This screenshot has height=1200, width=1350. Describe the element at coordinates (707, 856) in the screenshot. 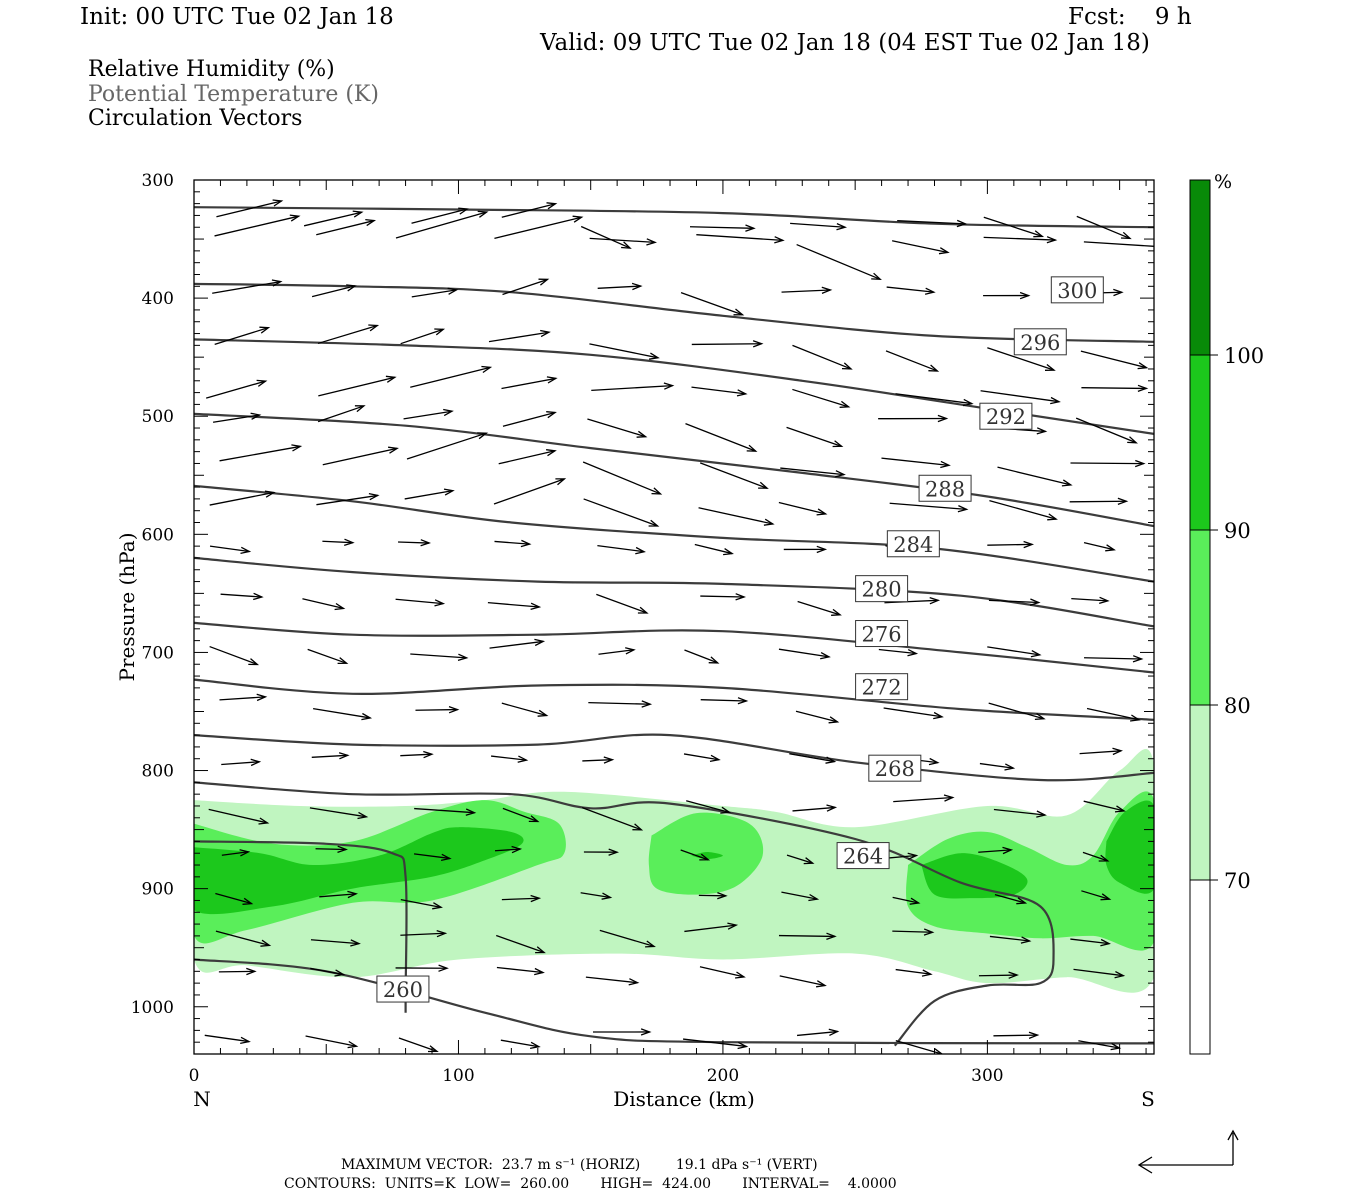

I see `rh-band-90-mid` at that location.